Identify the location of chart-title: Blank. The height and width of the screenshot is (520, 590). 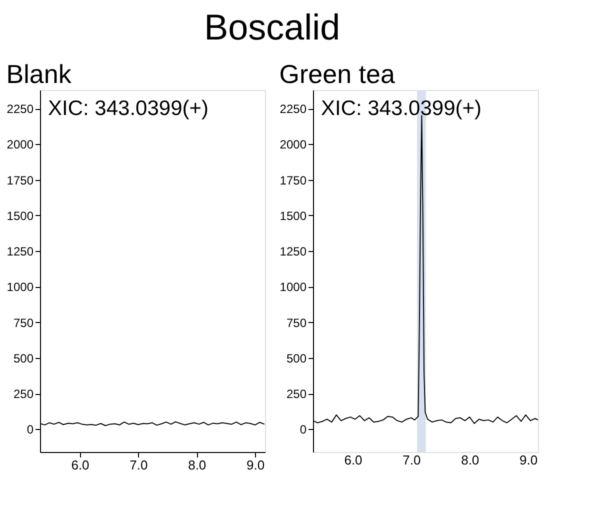
(39, 74).